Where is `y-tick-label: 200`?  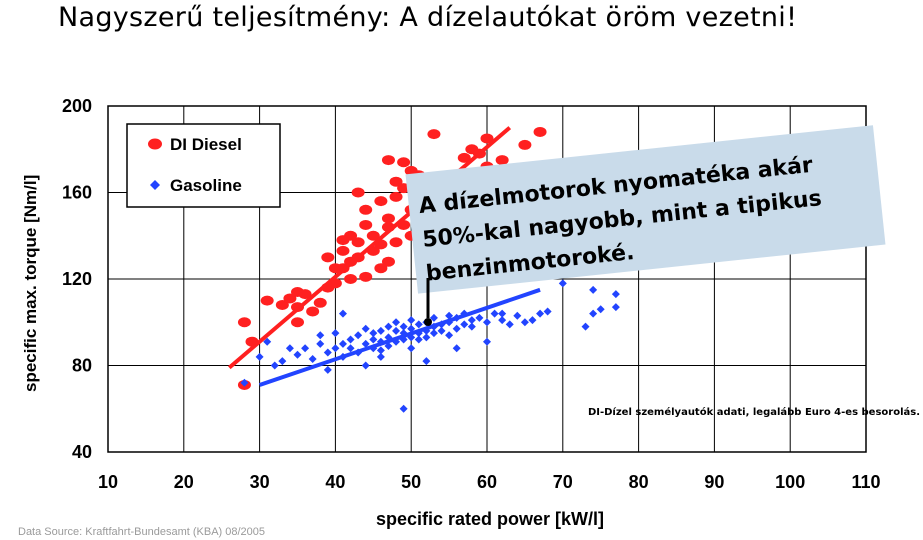
y-tick-label: 200 is located at coordinates (77, 106).